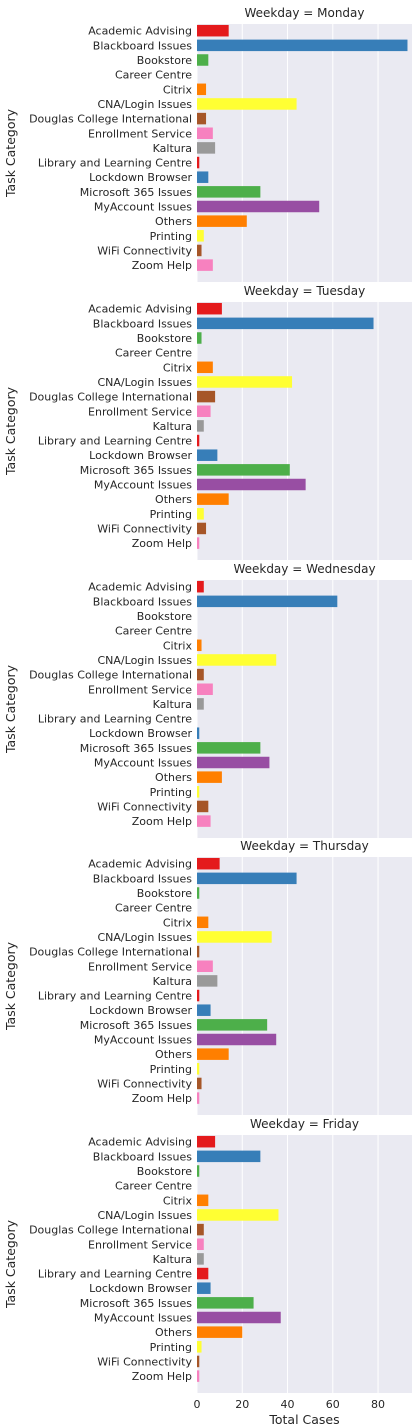  Describe the element at coordinates (115, 719) in the screenshot. I see `category-label-wednesday-library-and-learning-centre: Library and Learning Centre` at that location.